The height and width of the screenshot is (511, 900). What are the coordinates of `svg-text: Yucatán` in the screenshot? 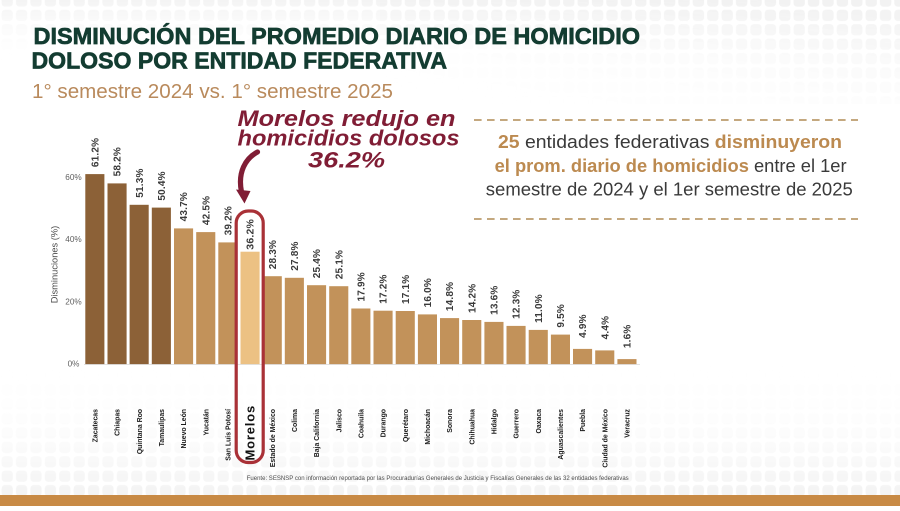 It's located at (206, 422).